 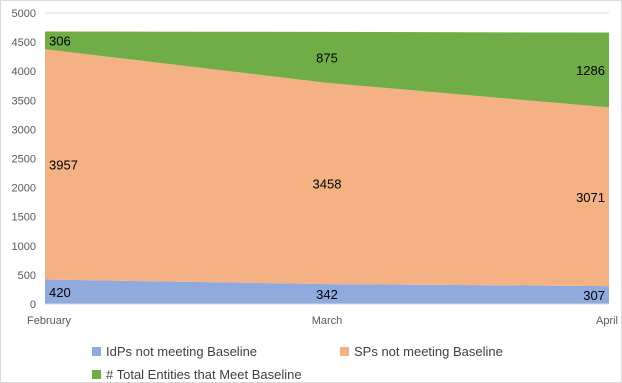 I want to click on data-label: 3458, so click(x=327, y=183).